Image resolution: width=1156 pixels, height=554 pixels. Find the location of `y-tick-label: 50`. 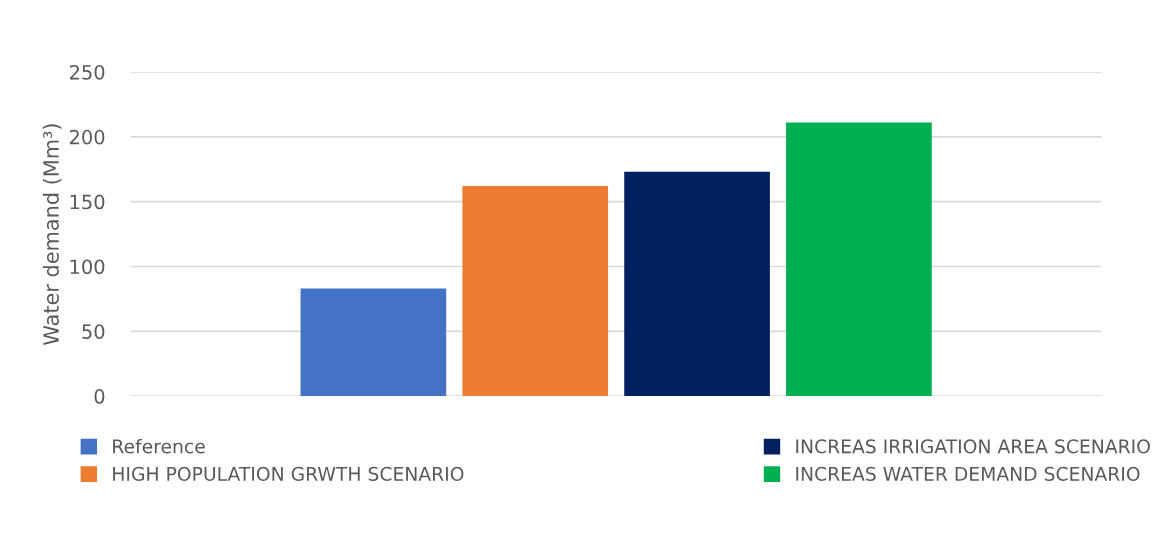

y-tick-label: 50 is located at coordinates (93, 331).